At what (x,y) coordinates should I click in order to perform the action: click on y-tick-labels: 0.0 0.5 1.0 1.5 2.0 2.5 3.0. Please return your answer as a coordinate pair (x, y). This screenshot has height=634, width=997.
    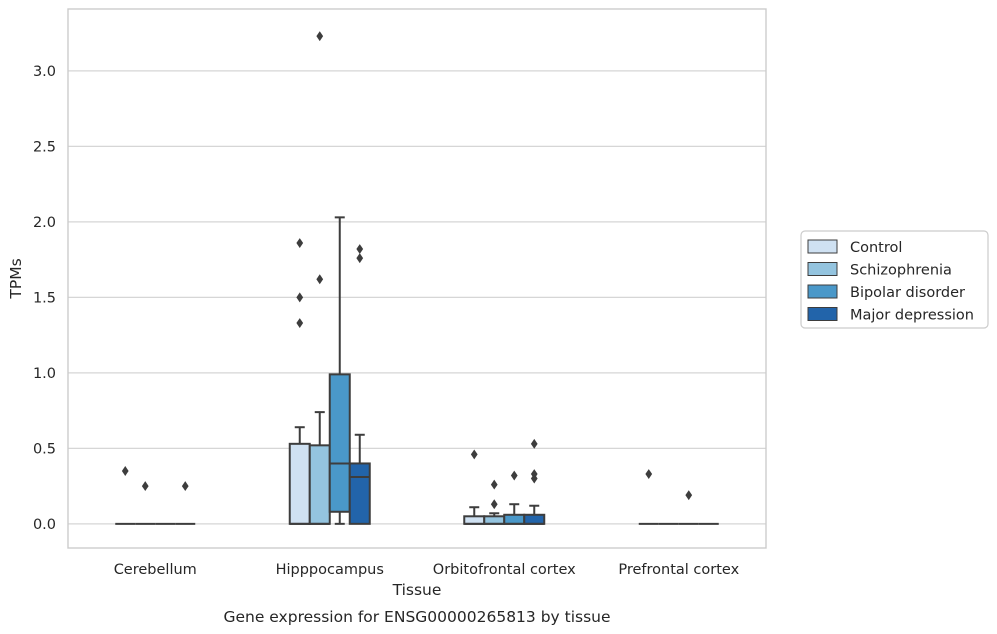
    Looking at the image, I should click on (44, 298).